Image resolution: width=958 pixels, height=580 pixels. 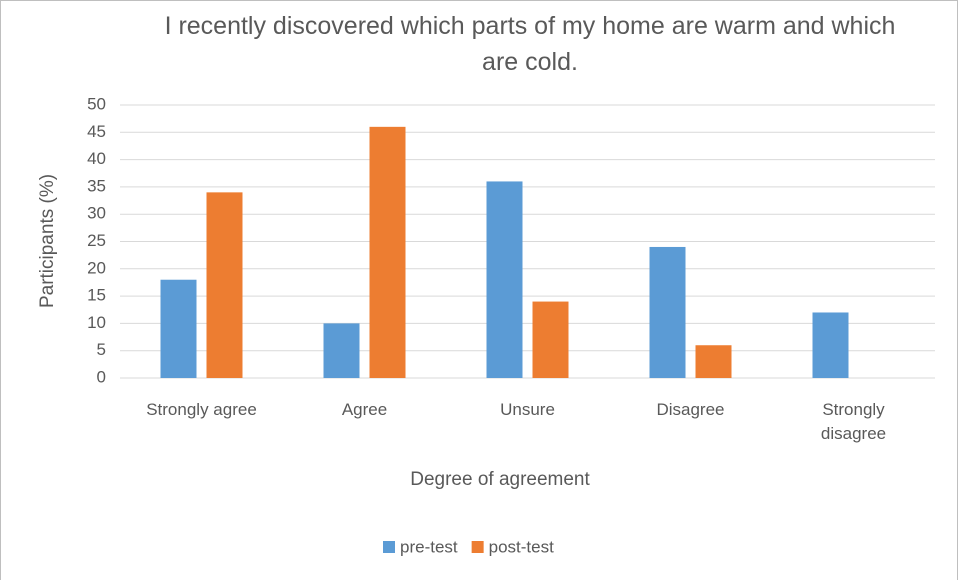 What do you see at coordinates (201, 409) in the screenshot?
I see `x-tick-label: Strongly agree` at bounding box center [201, 409].